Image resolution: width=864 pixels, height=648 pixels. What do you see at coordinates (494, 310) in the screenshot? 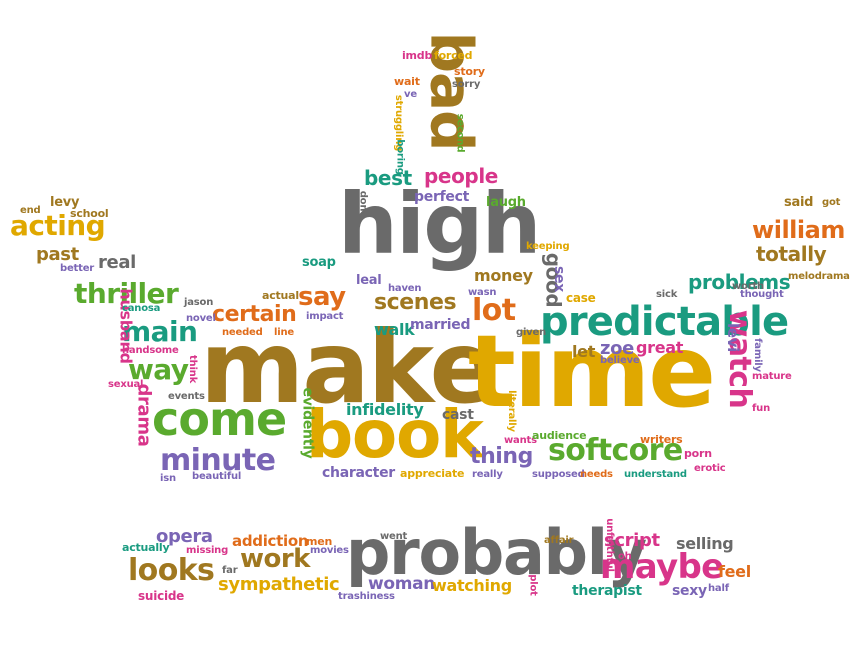
I see `word-lot: lot` at bounding box center [494, 310].